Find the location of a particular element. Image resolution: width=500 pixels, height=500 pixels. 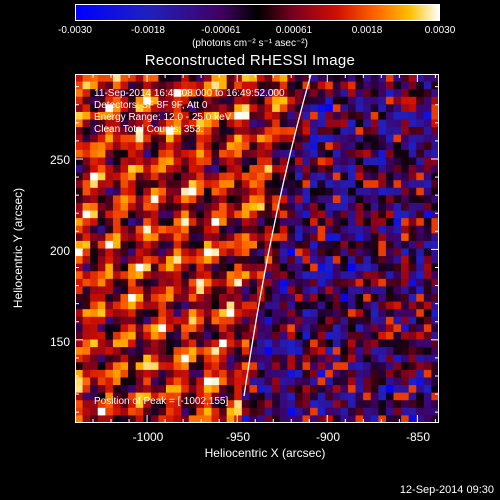

y-tick-label: 150 is located at coordinates (59, 342).